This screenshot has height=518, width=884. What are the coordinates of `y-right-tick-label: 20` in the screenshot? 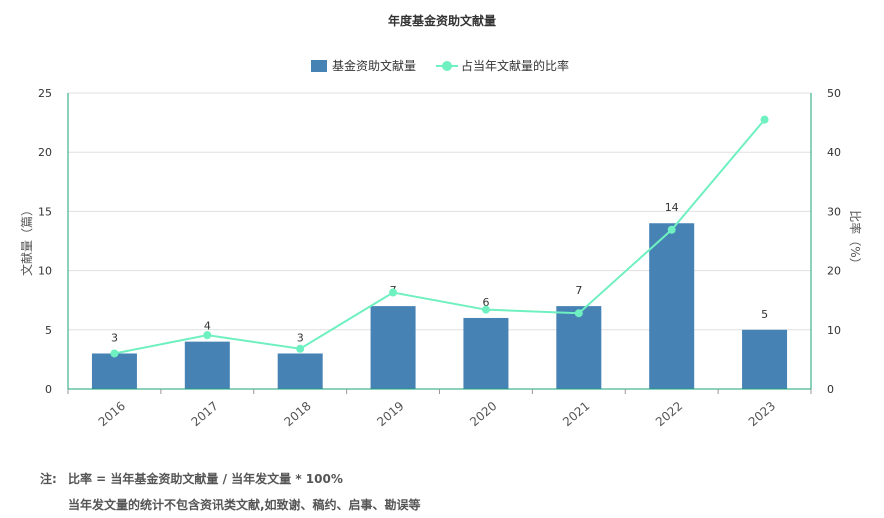 It's located at (834, 271).